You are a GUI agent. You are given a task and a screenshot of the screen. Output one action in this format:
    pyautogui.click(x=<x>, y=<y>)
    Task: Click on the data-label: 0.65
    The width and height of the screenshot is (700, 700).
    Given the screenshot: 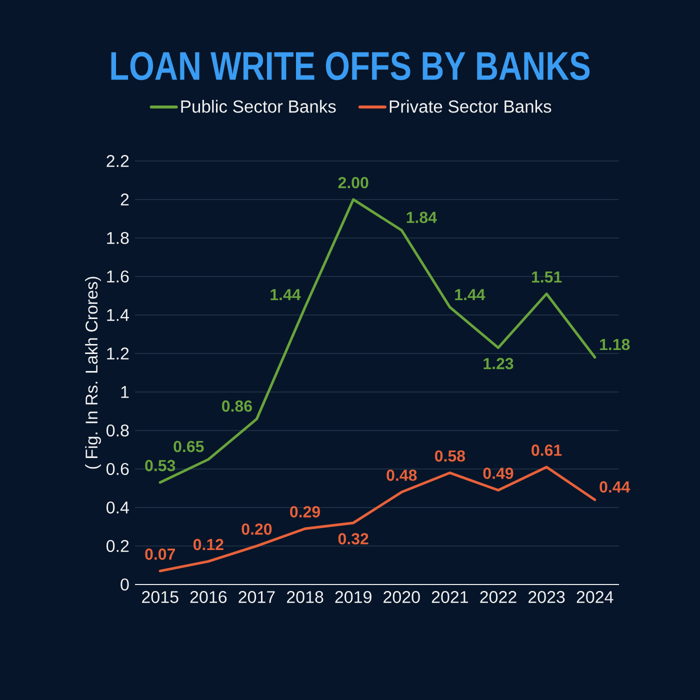 What is the action you would take?
    pyautogui.click(x=189, y=446)
    